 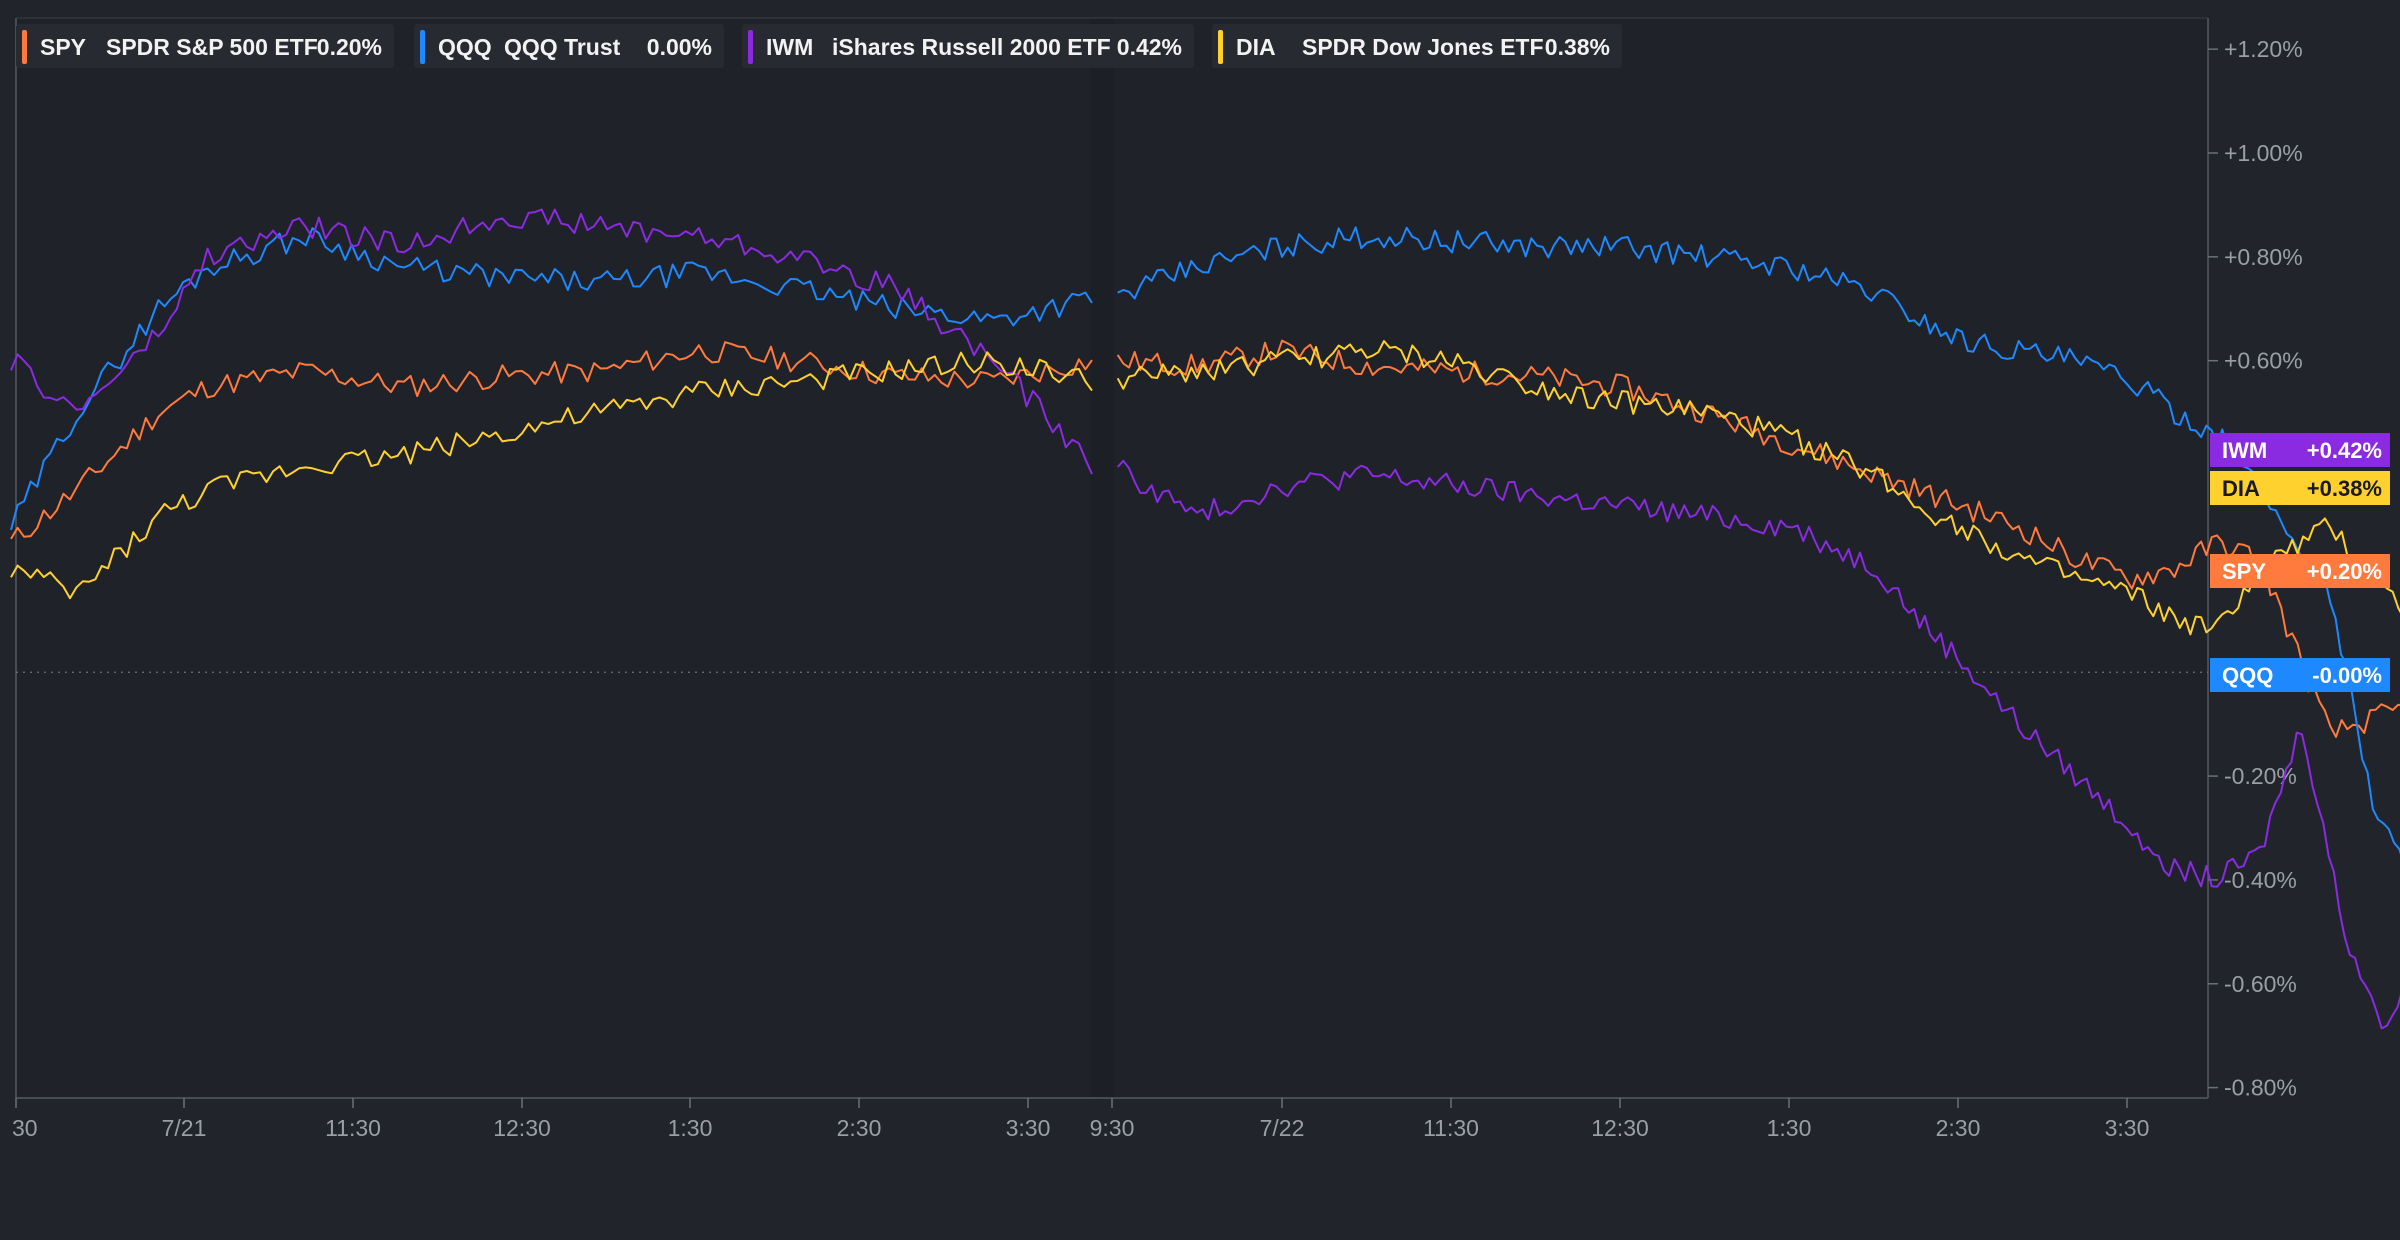 What do you see at coordinates (562, 47) in the screenshot?
I see `legend-name: QQQ Trust` at bounding box center [562, 47].